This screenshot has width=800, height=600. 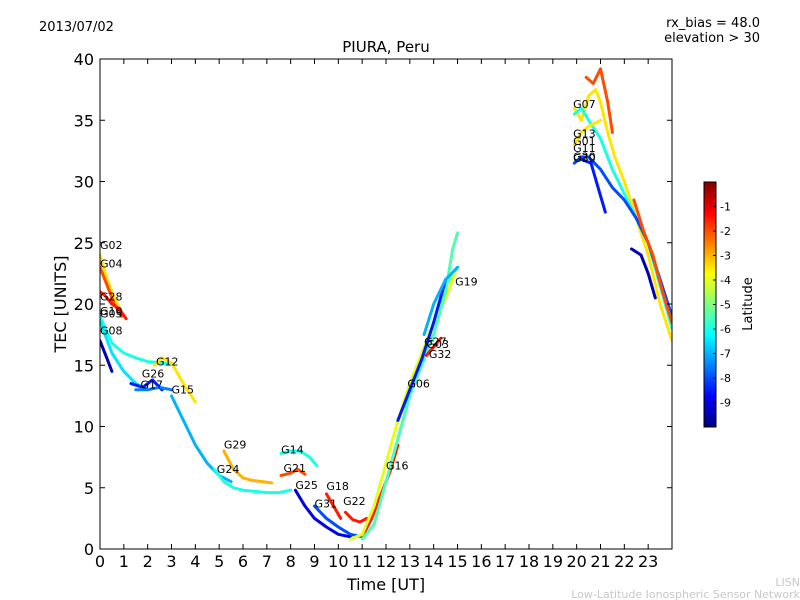 I want to click on satellite-label: G20, so click(x=584, y=157).